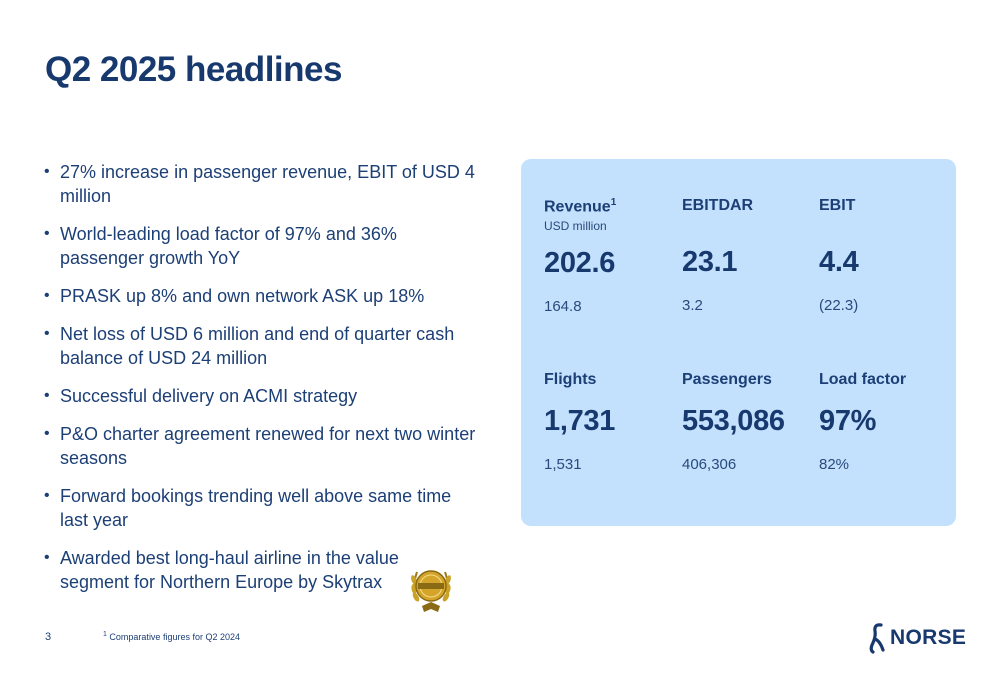 Image resolution: width=1000 pixels, height=685 pixels. I want to click on kpi-value: 97%, so click(848, 421).